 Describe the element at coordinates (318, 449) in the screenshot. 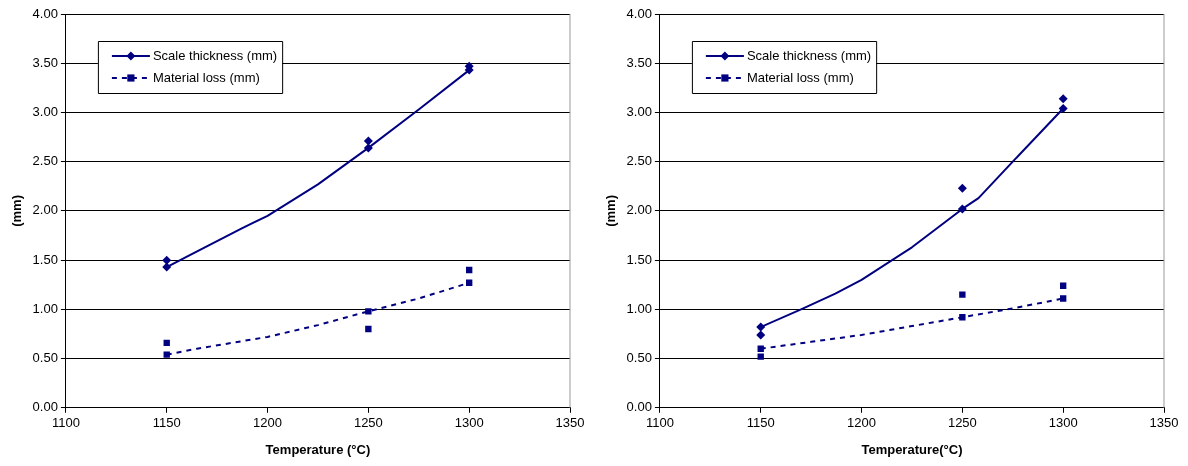

I see `x-axis-title: Temperature (°C)` at that location.